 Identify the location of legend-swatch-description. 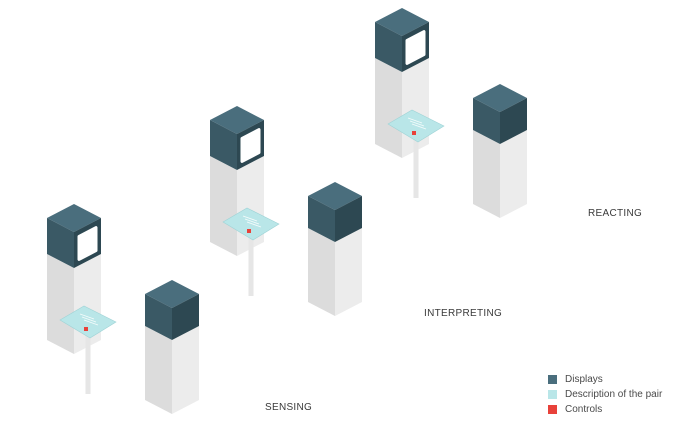
(552, 394).